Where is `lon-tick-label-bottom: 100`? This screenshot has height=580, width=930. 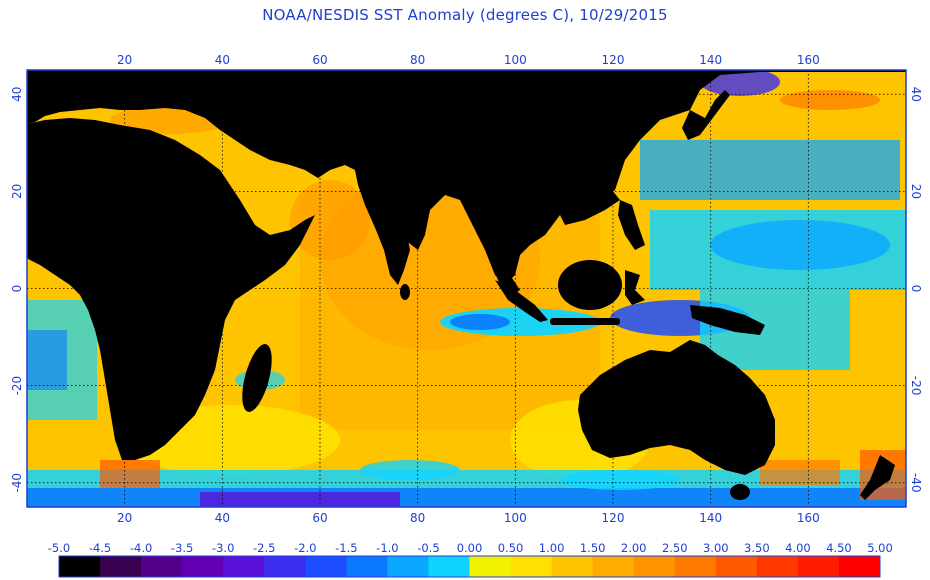
lon-tick-label-bottom: 100 is located at coordinates (515, 518).